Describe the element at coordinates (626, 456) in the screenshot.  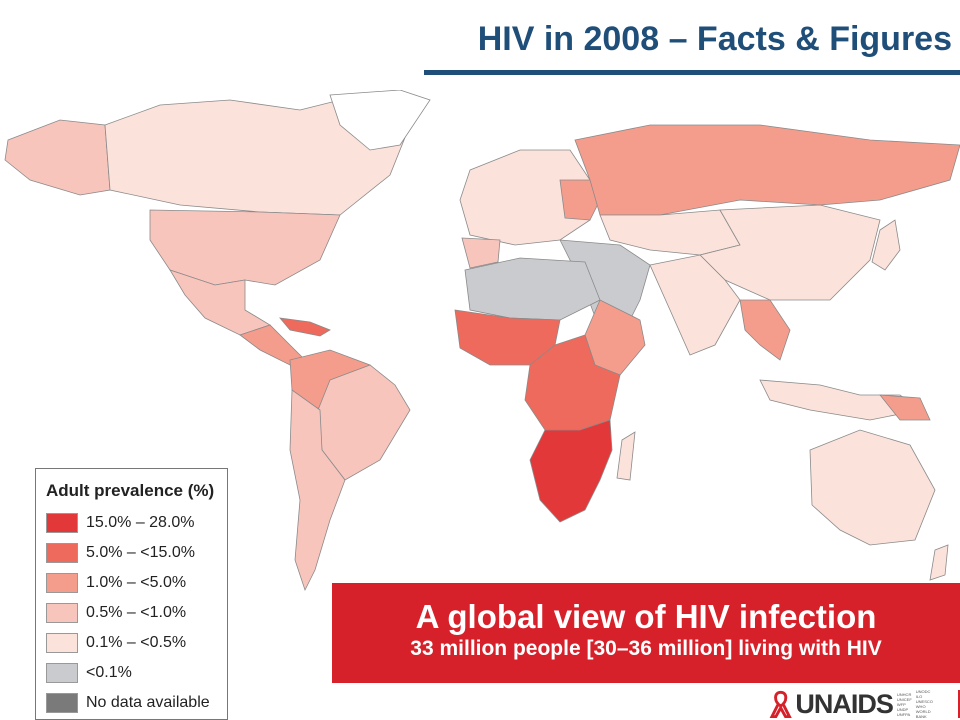
I see `region-madagascar` at that location.